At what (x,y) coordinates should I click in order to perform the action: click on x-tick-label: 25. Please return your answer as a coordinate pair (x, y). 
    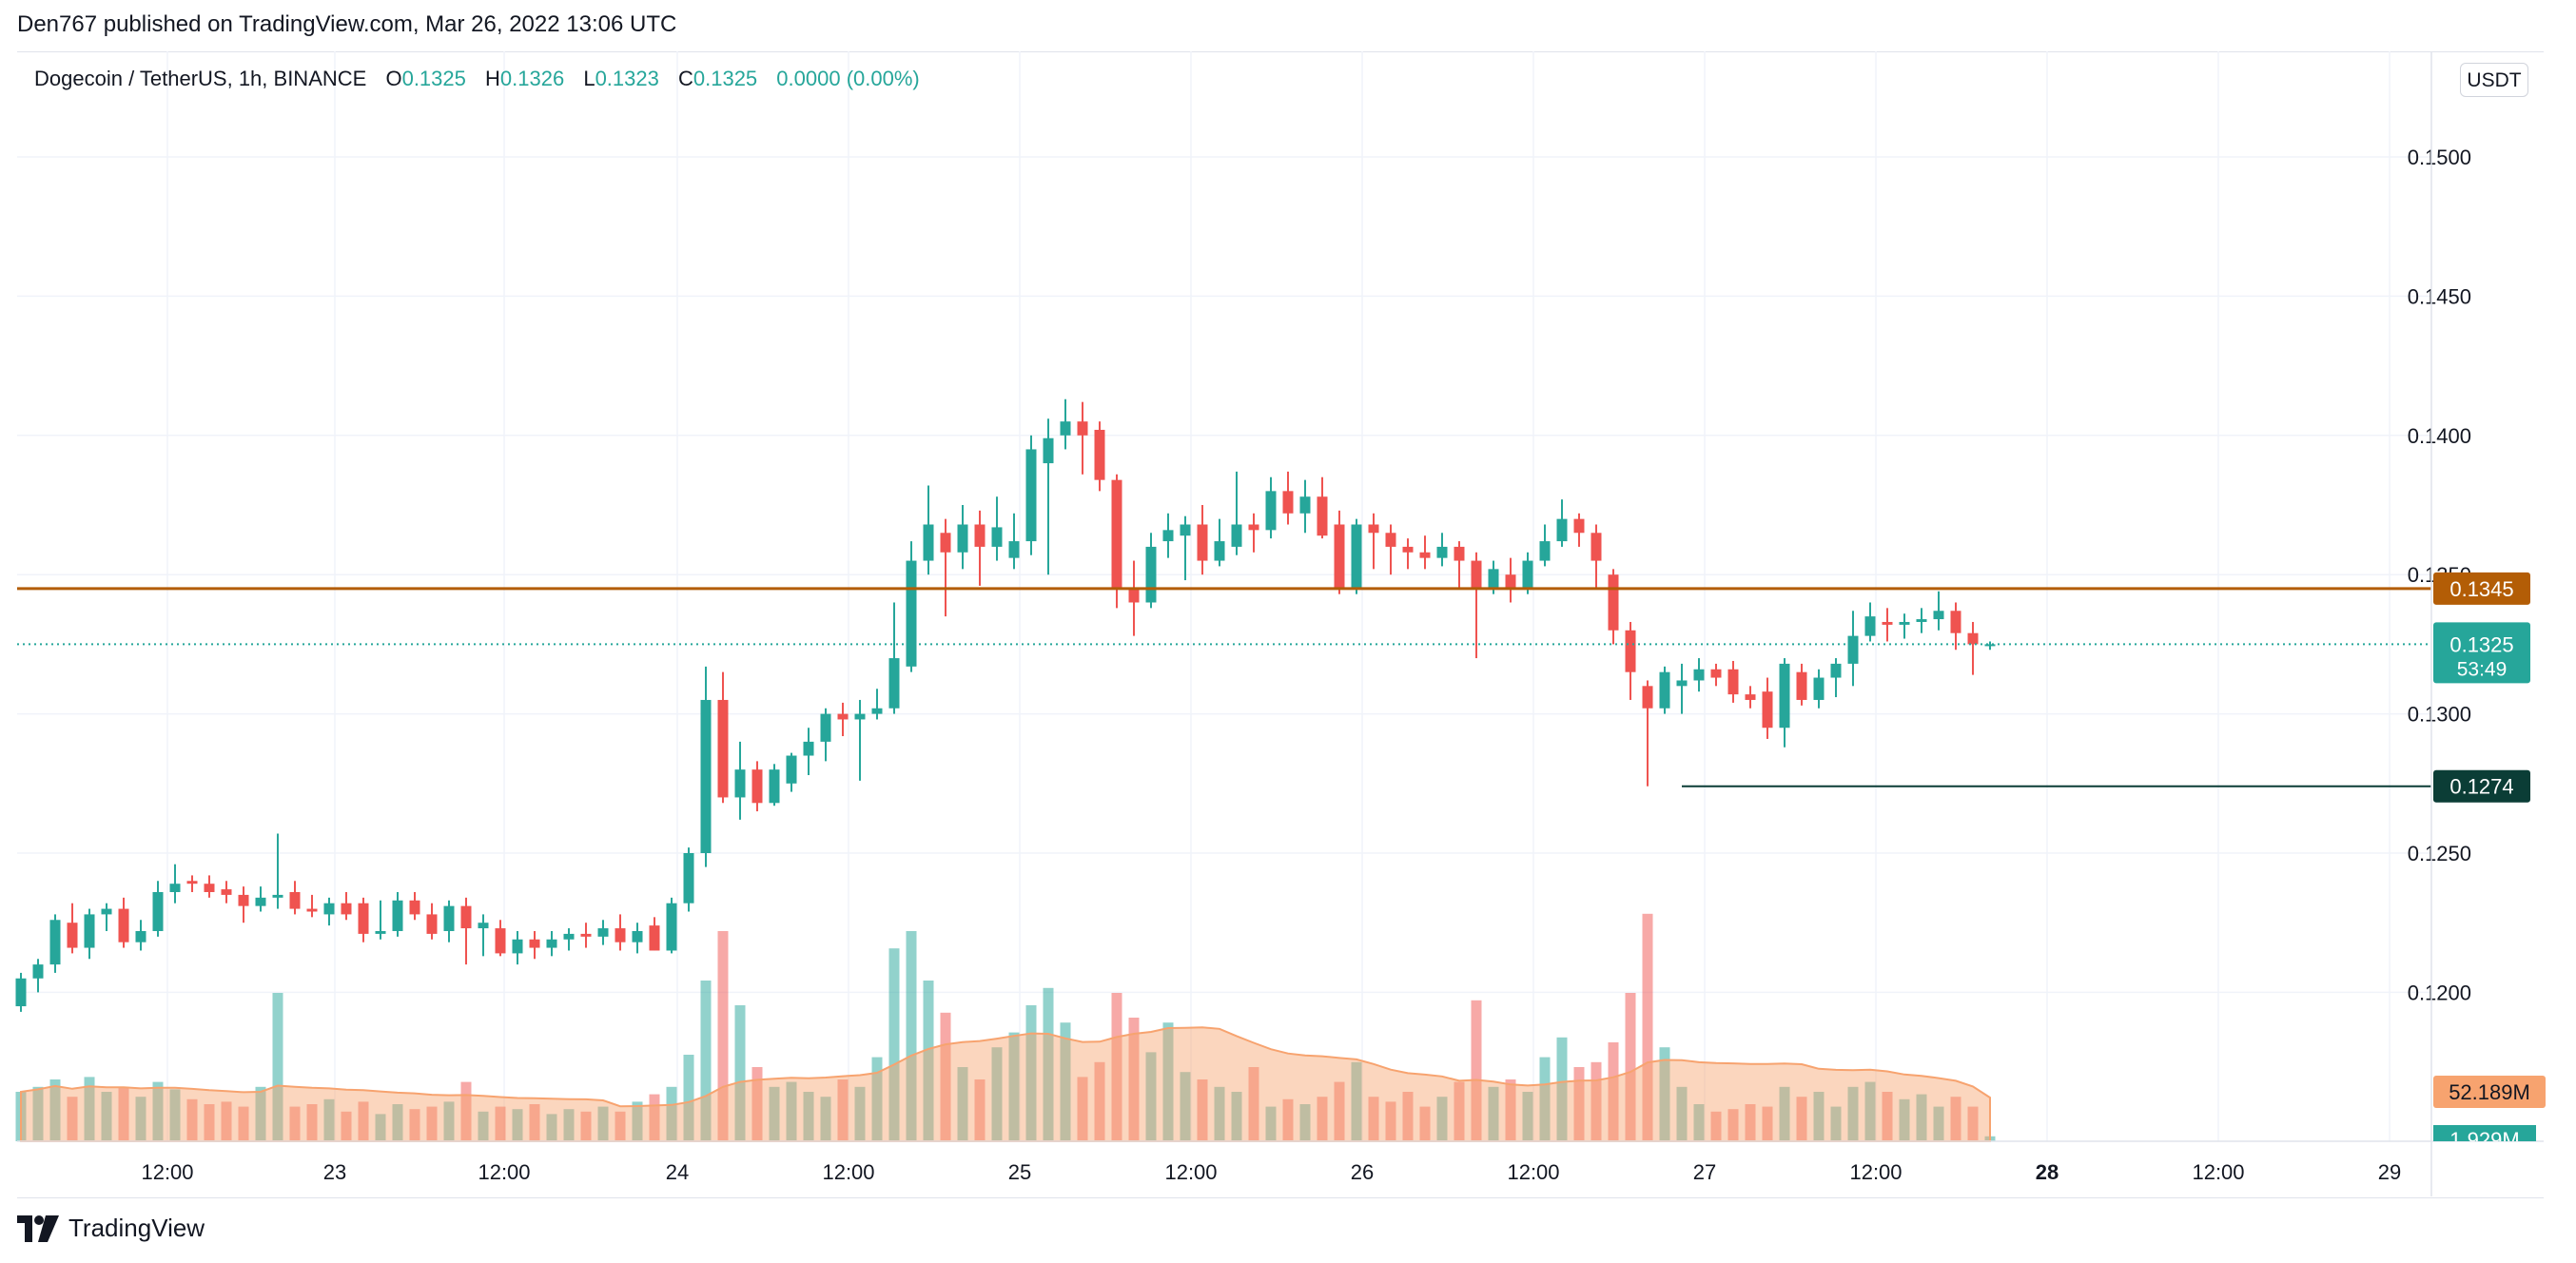
    Looking at the image, I should click on (1020, 1172).